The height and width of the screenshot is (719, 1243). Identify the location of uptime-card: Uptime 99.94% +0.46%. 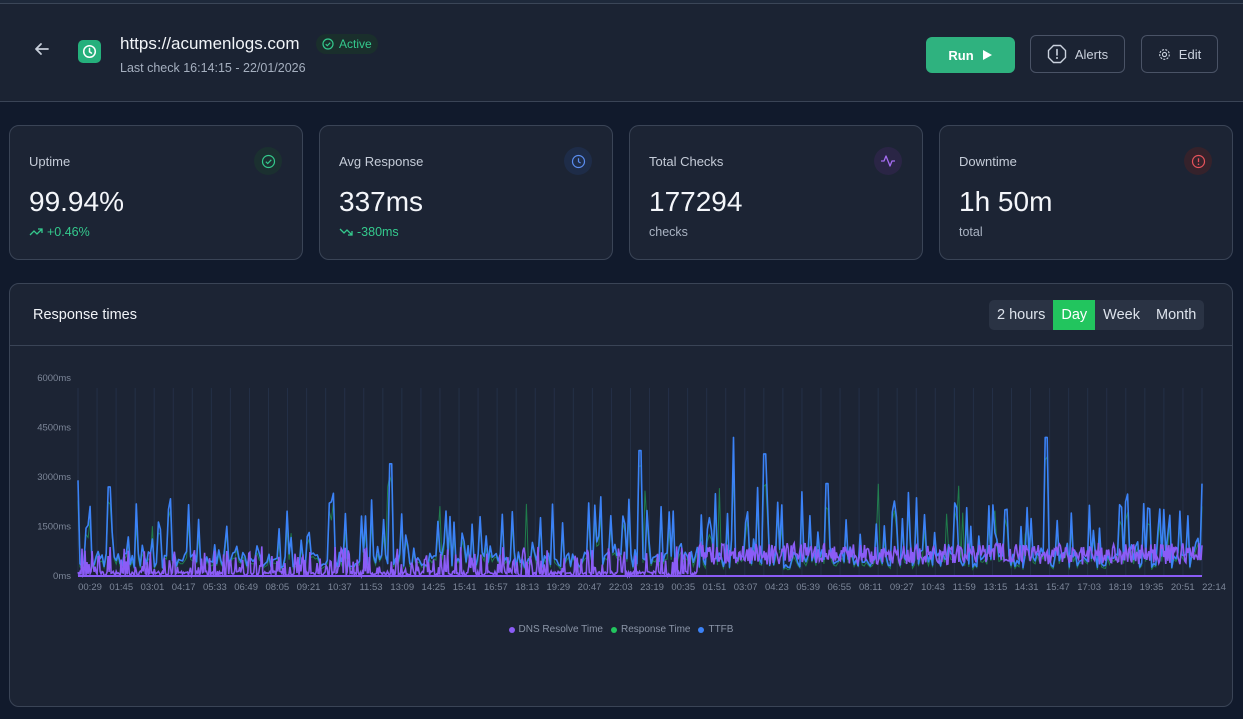
(156, 192).